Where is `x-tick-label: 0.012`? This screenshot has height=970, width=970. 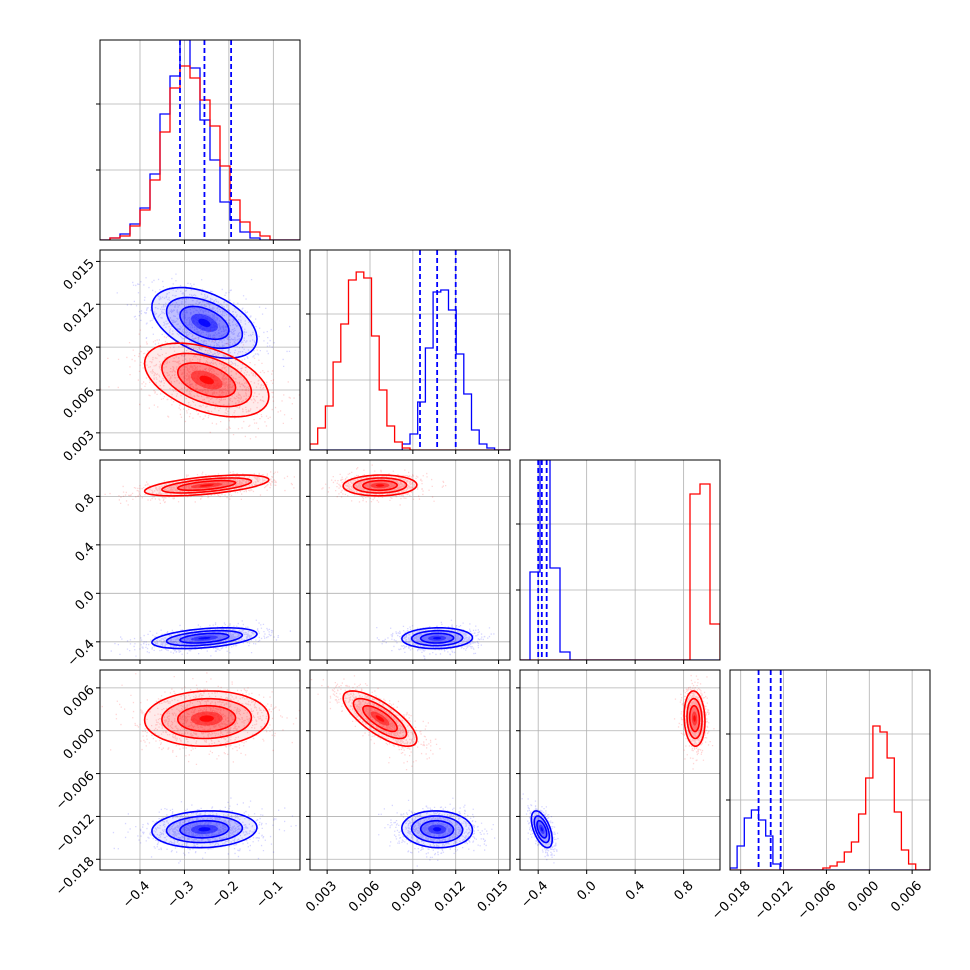 x-tick-label: 0.012 is located at coordinates (450, 896).